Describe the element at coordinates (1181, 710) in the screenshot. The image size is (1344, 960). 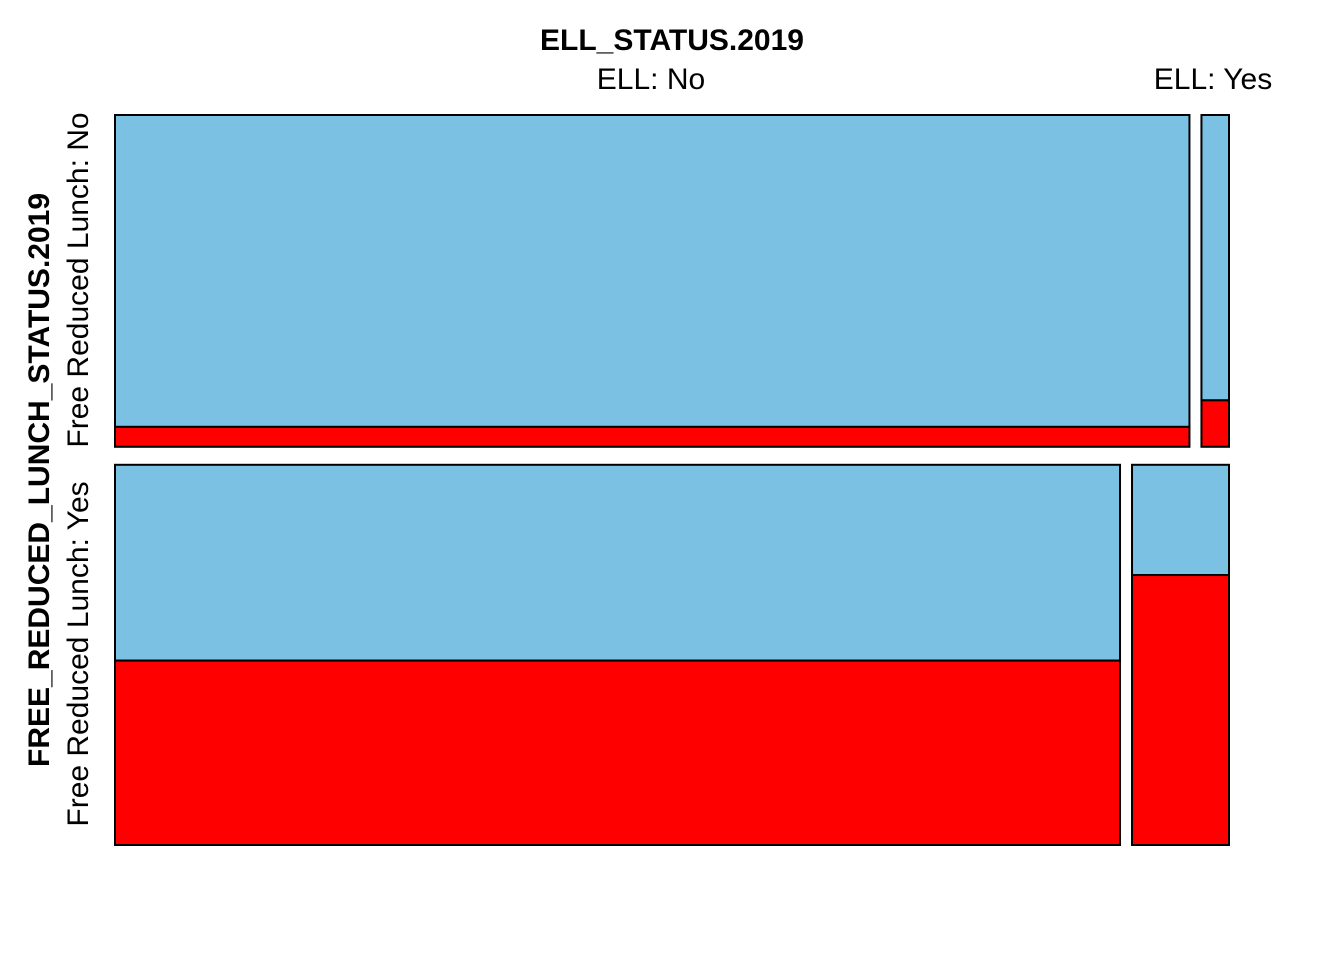
I see `tile-free-reduced-lunch-yes-ell-yes-lower` at that location.